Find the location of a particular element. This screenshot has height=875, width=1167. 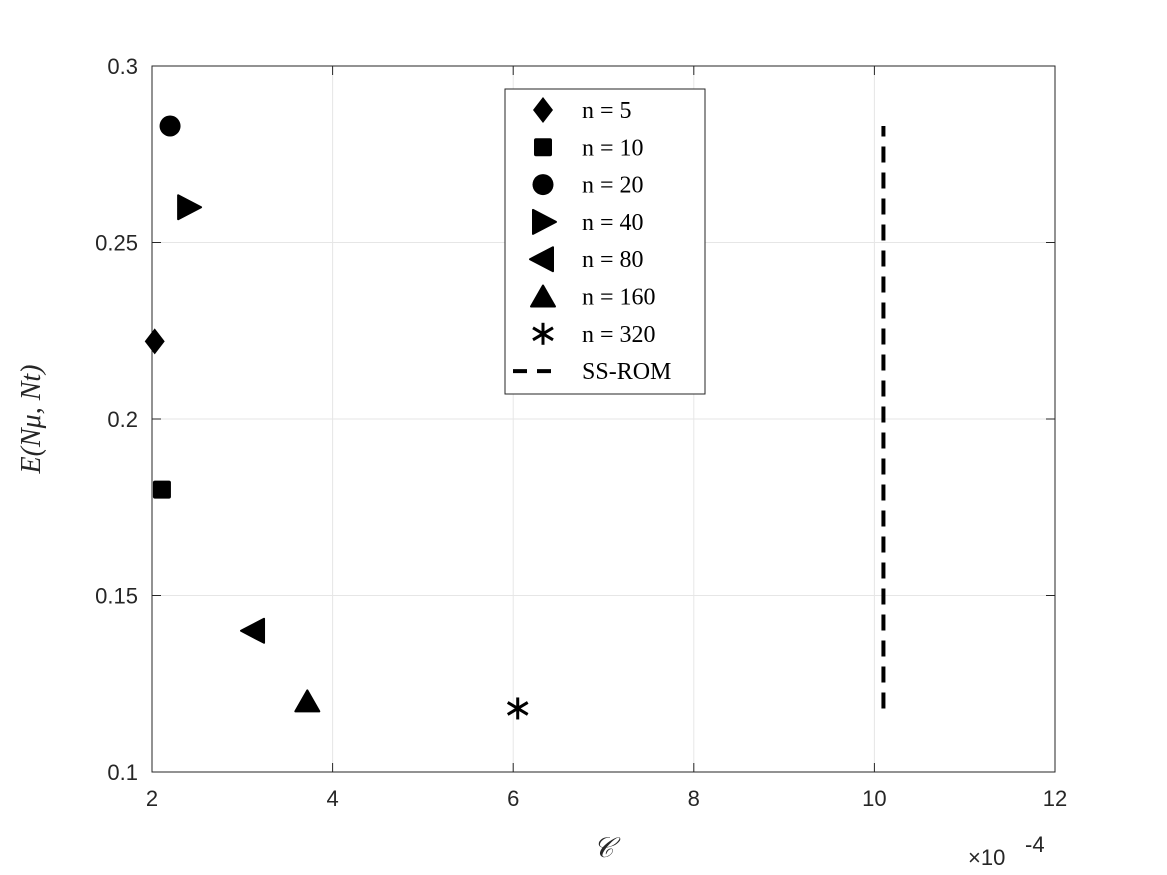

data-point-square is located at coordinates (161, 489).